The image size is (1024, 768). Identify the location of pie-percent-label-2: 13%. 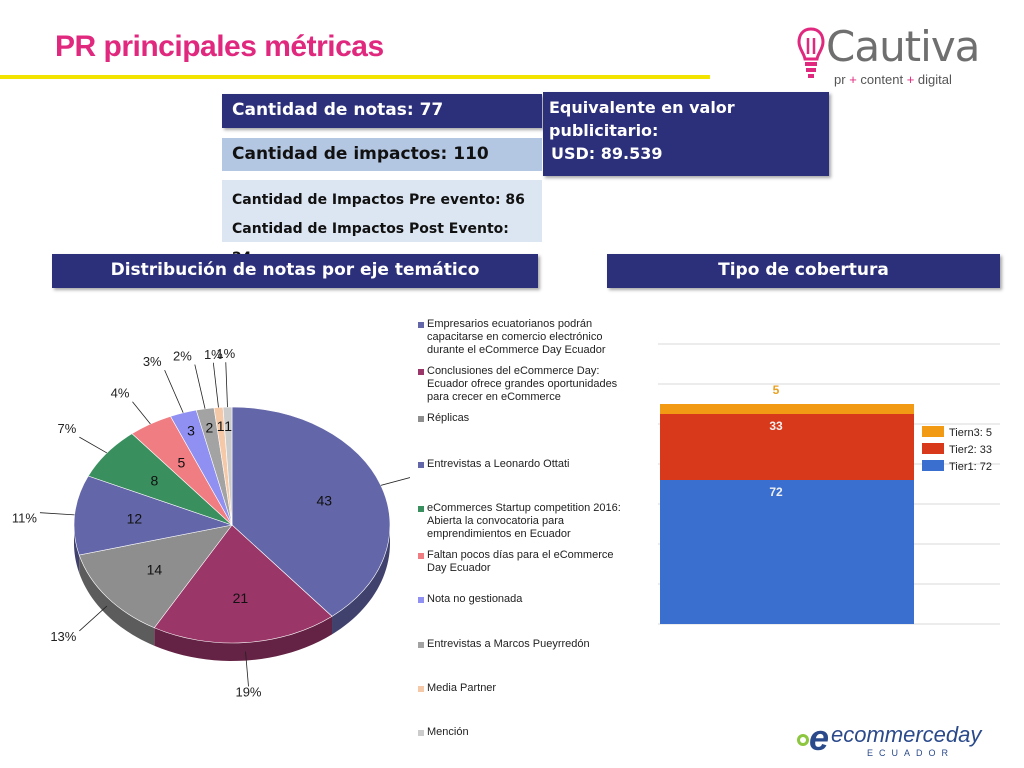
(63, 636).